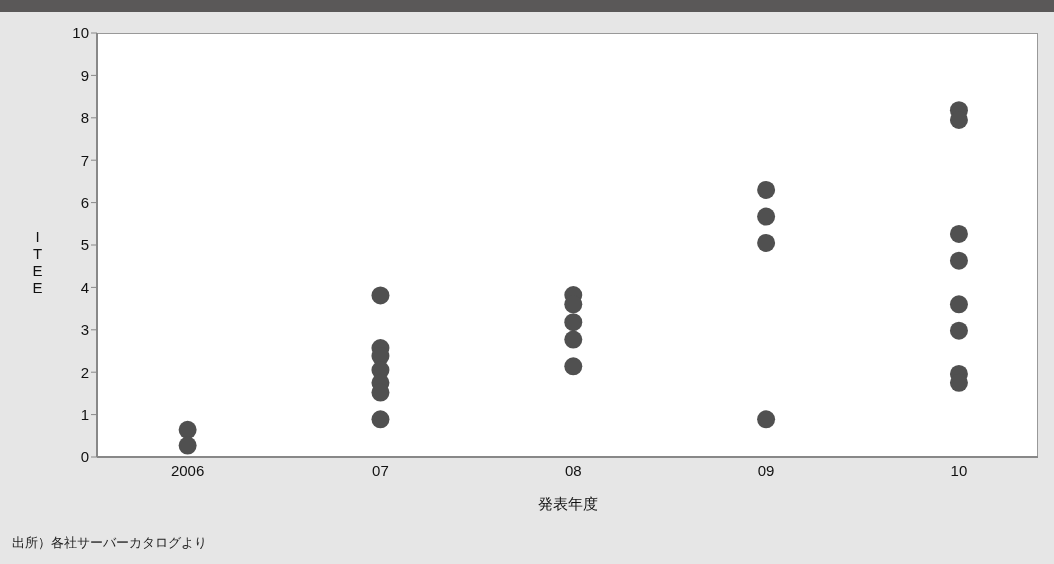 Image resolution: width=1054 pixels, height=564 pixels. Describe the element at coordinates (84, 330) in the screenshot. I see `y-tick-label: 3` at that location.